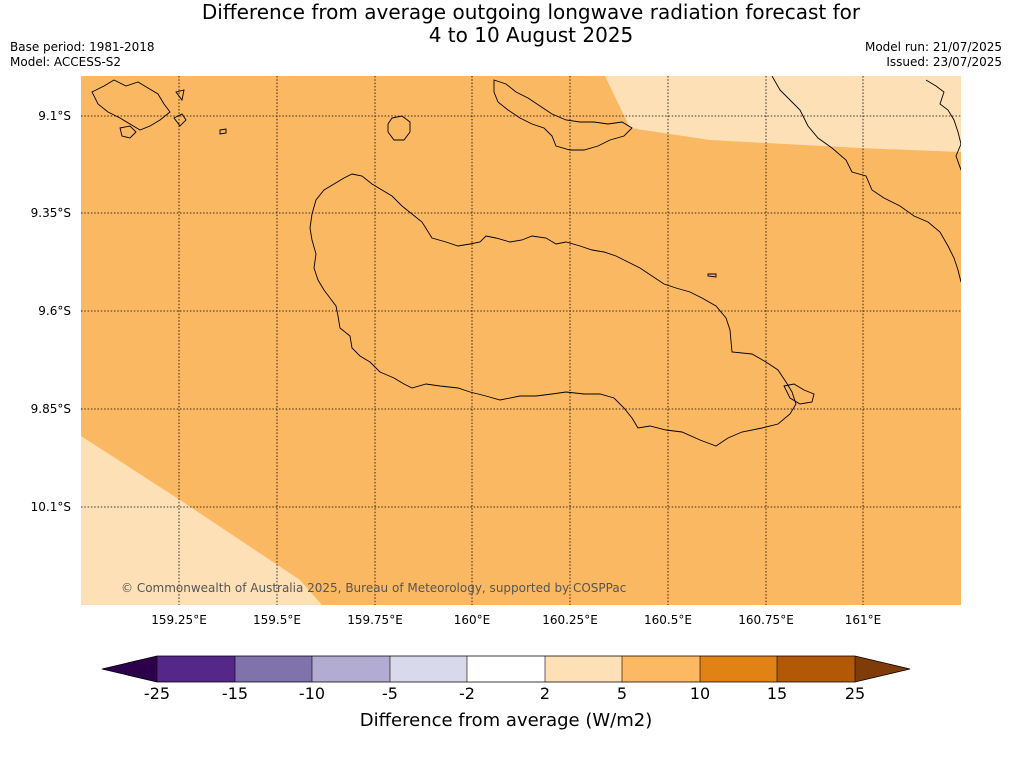  What do you see at coordinates (157, 693) in the screenshot?
I see `colorbar-label: -25` at bounding box center [157, 693].